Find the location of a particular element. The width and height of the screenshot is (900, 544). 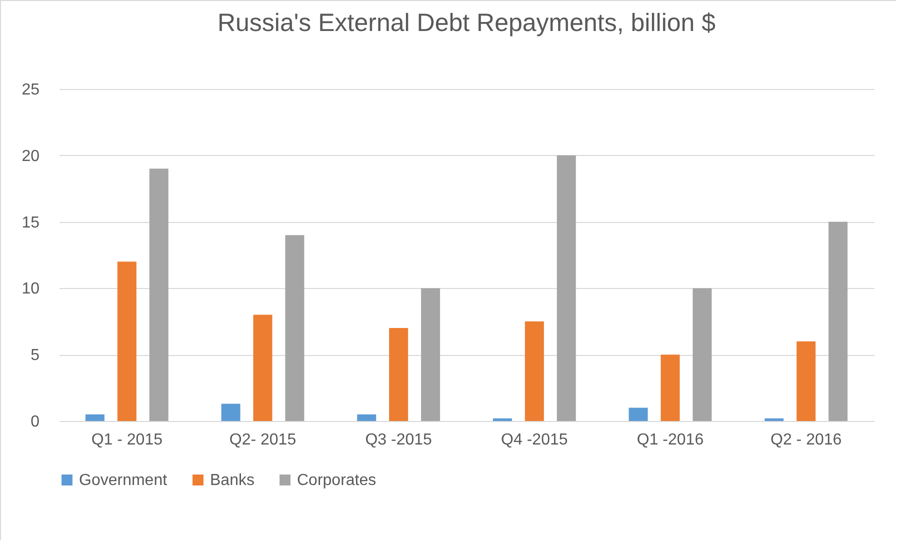

y-tick-label: 25 is located at coordinates (31, 90).